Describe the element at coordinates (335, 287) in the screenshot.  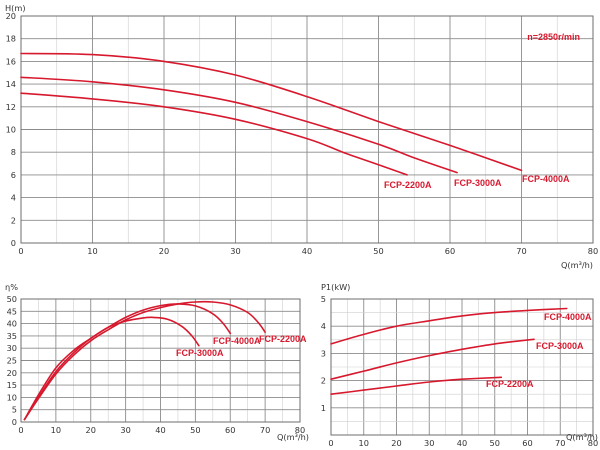
I see `power-y-axis-title: P1(kW)` at that location.